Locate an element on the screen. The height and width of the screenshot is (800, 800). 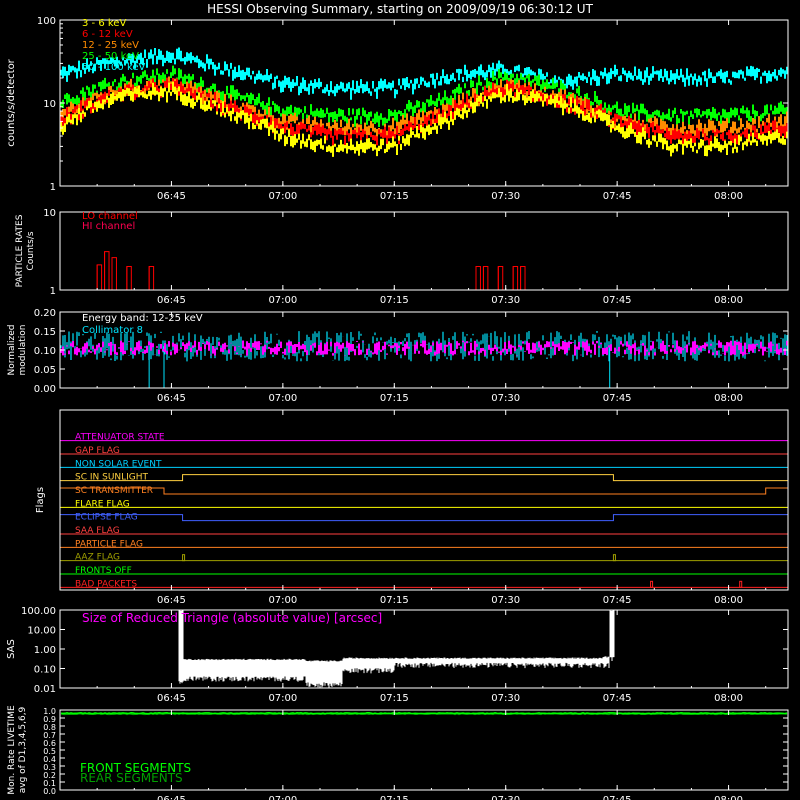
flags-ylabel: Flags is located at coordinates (40, 500).